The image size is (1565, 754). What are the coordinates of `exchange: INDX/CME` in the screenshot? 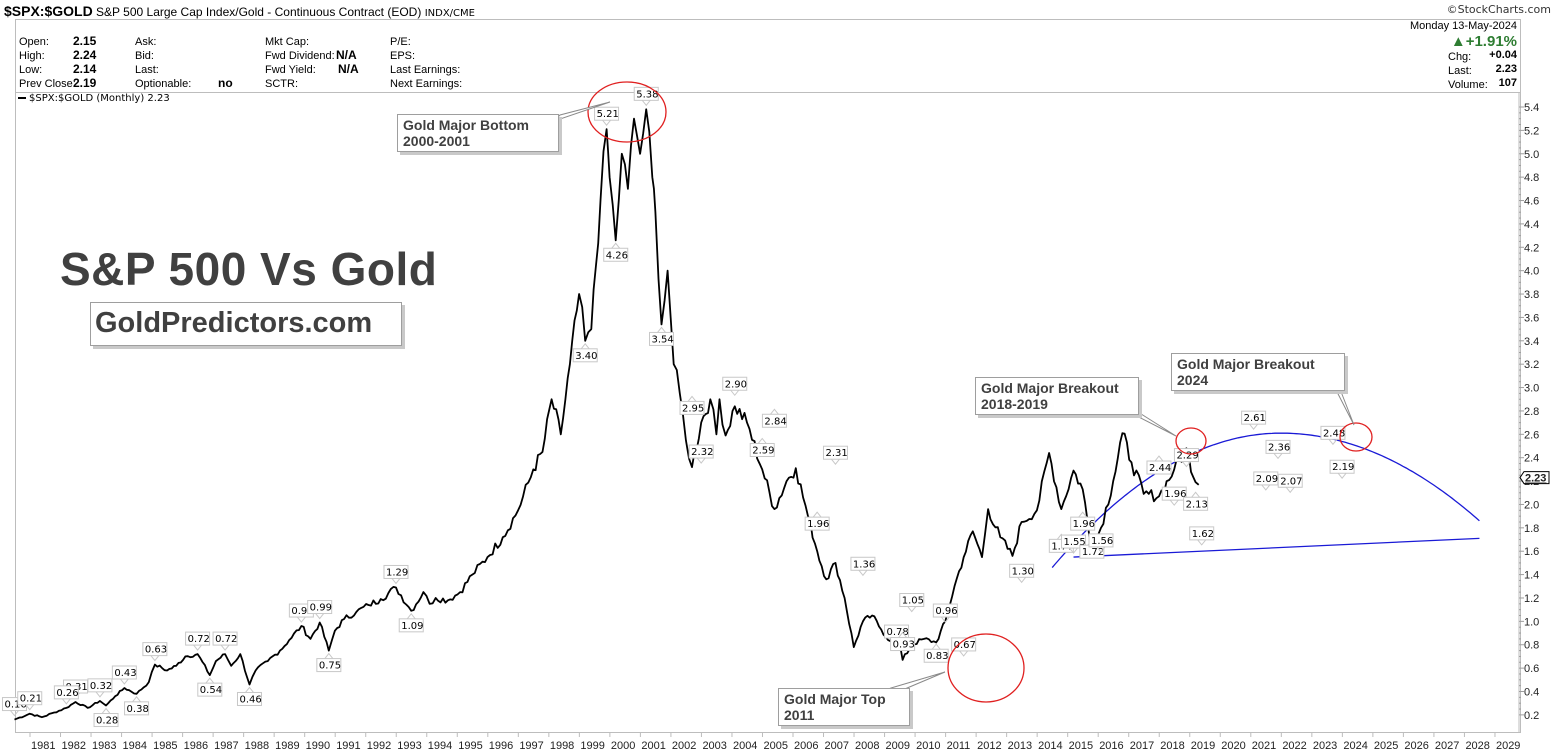 It's located at (449, 13).